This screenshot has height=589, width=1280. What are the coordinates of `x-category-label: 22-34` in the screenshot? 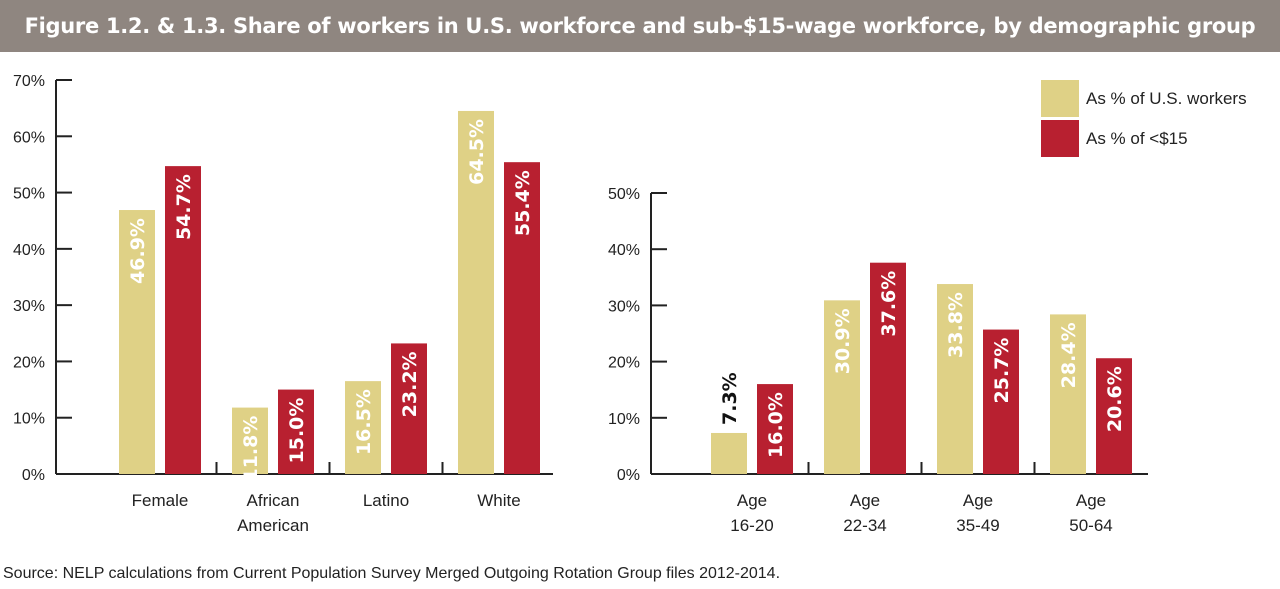 It's located at (864, 525).